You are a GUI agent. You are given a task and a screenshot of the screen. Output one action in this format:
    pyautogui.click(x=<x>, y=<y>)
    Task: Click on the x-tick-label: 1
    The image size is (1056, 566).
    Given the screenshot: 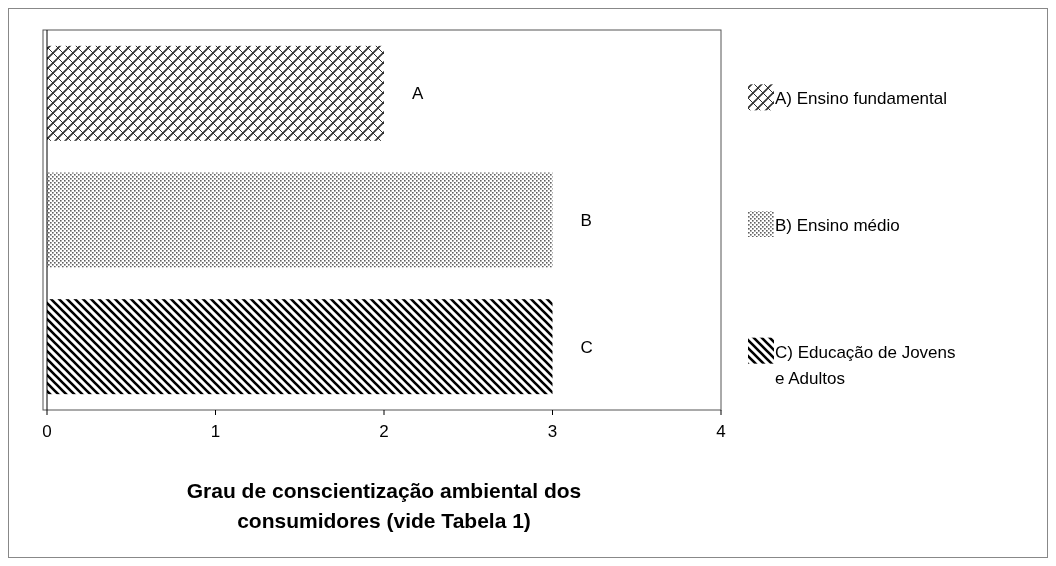 What is the action you would take?
    pyautogui.click(x=215, y=431)
    